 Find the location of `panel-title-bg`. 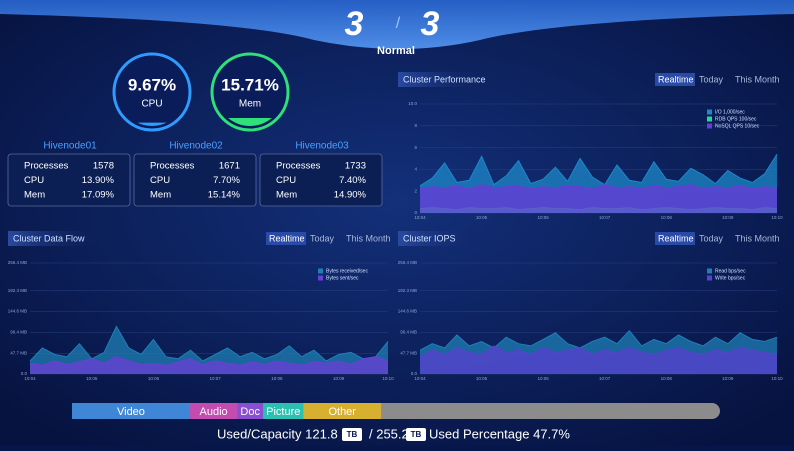

panel-title-bg is located at coordinates (445, 238).